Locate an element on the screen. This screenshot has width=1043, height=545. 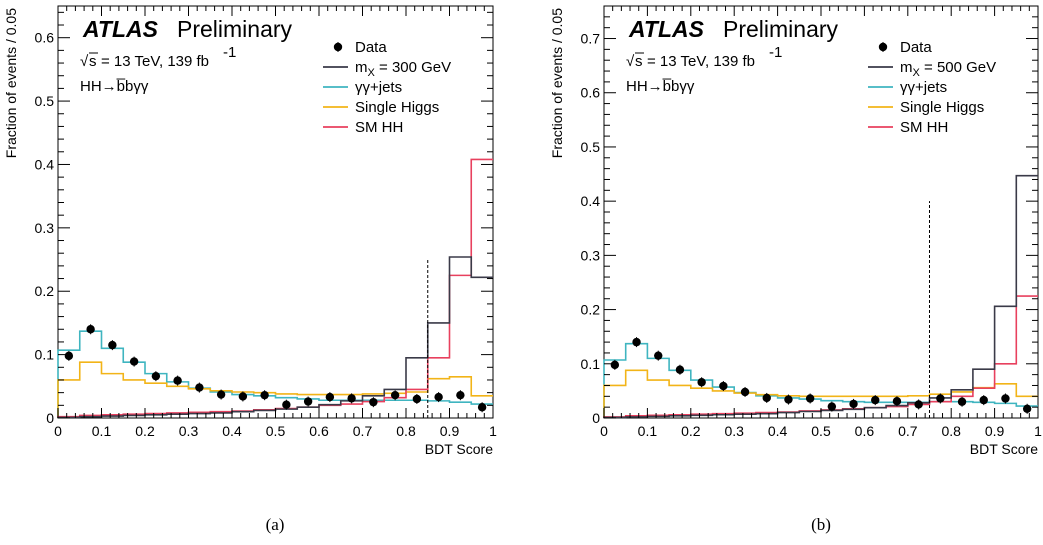
x-tick-label: 0.9 is located at coordinates (450, 431).